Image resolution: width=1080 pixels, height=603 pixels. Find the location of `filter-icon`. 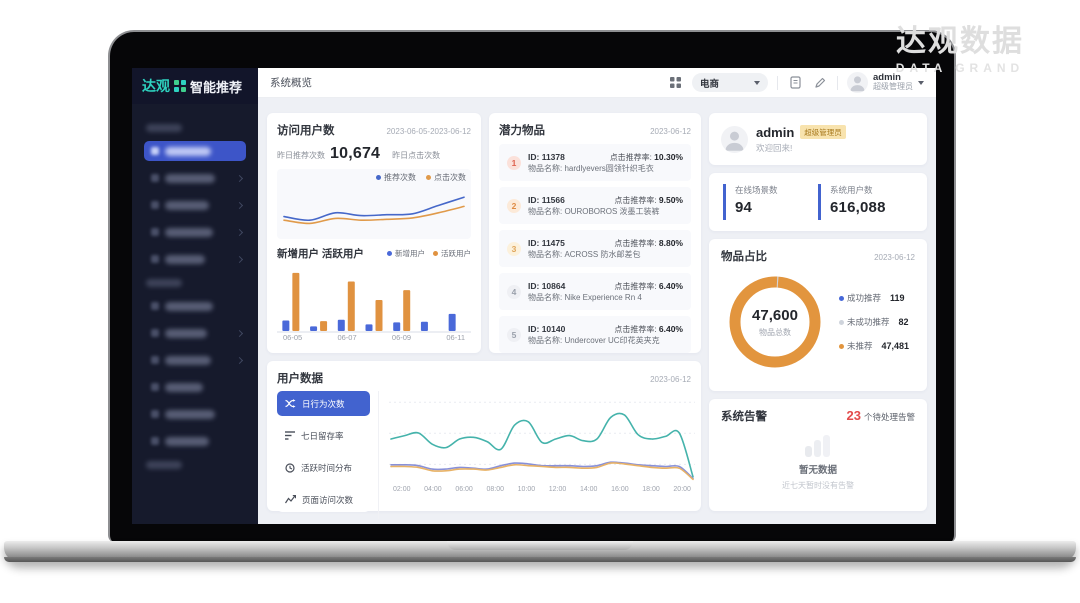

filter-icon is located at coordinates (290, 435).